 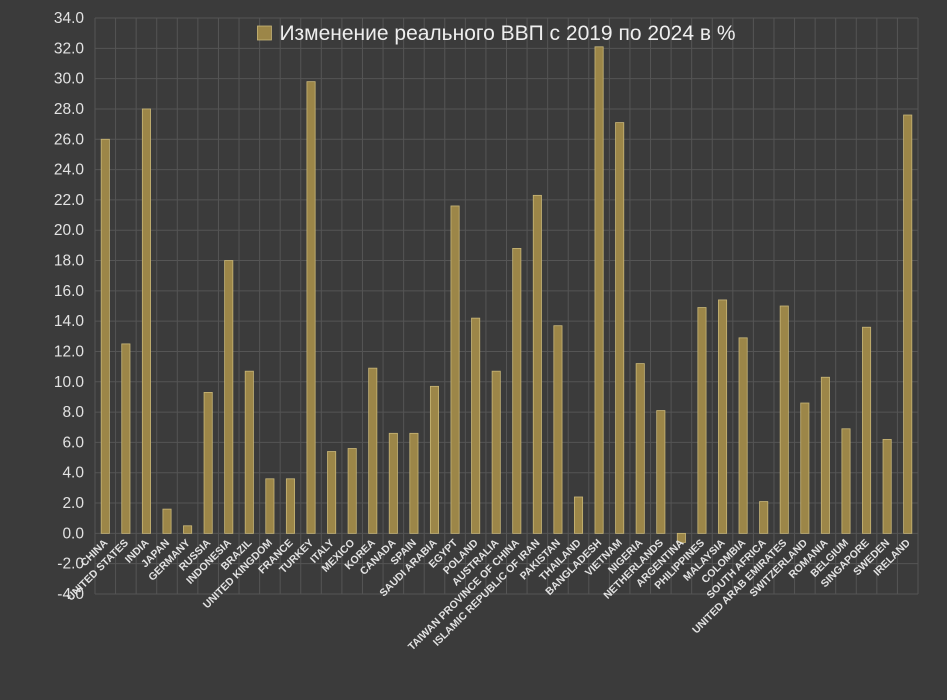 I want to click on y-tick-label: 16.0, so click(x=69, y=291).